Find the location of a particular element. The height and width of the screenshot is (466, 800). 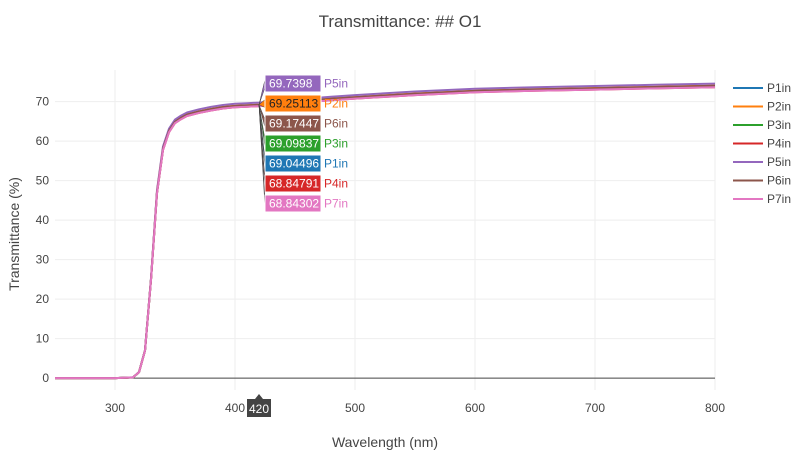

hover-series-name: P1in is located at coordinates (336, 164).